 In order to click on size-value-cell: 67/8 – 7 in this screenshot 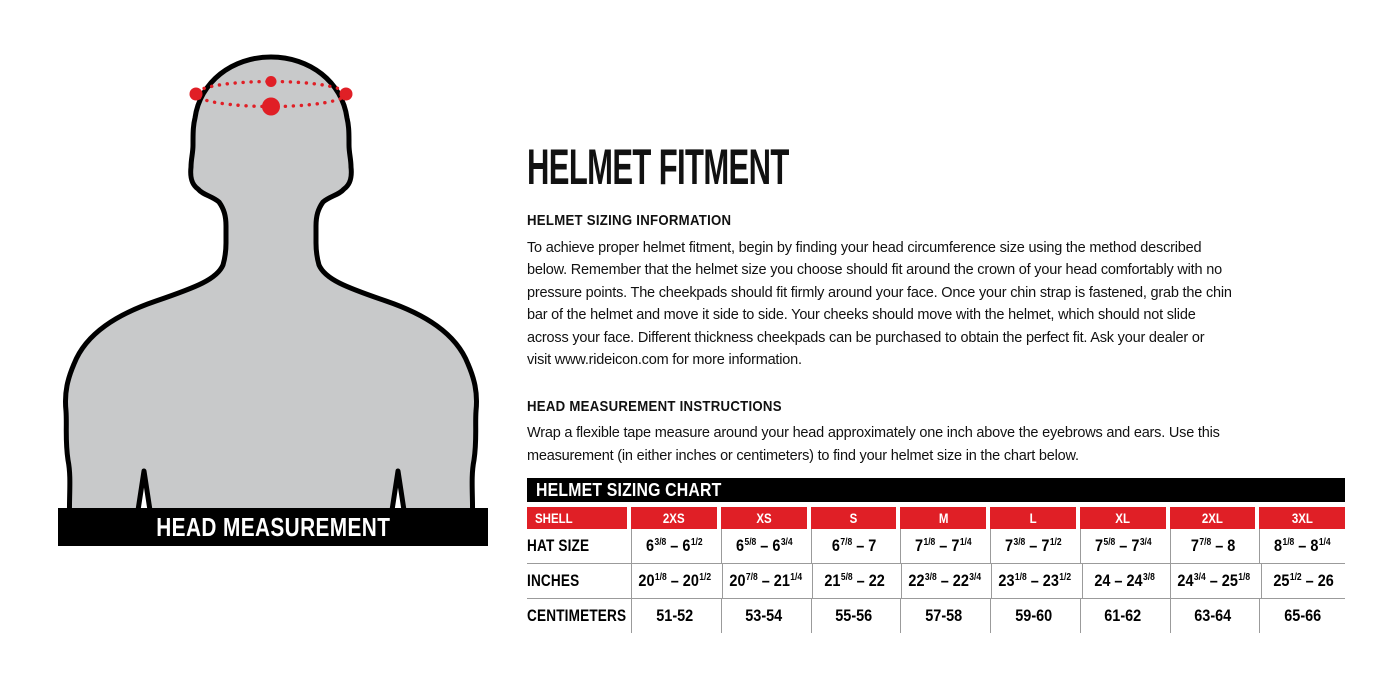, I will do `click(853, 546)`.